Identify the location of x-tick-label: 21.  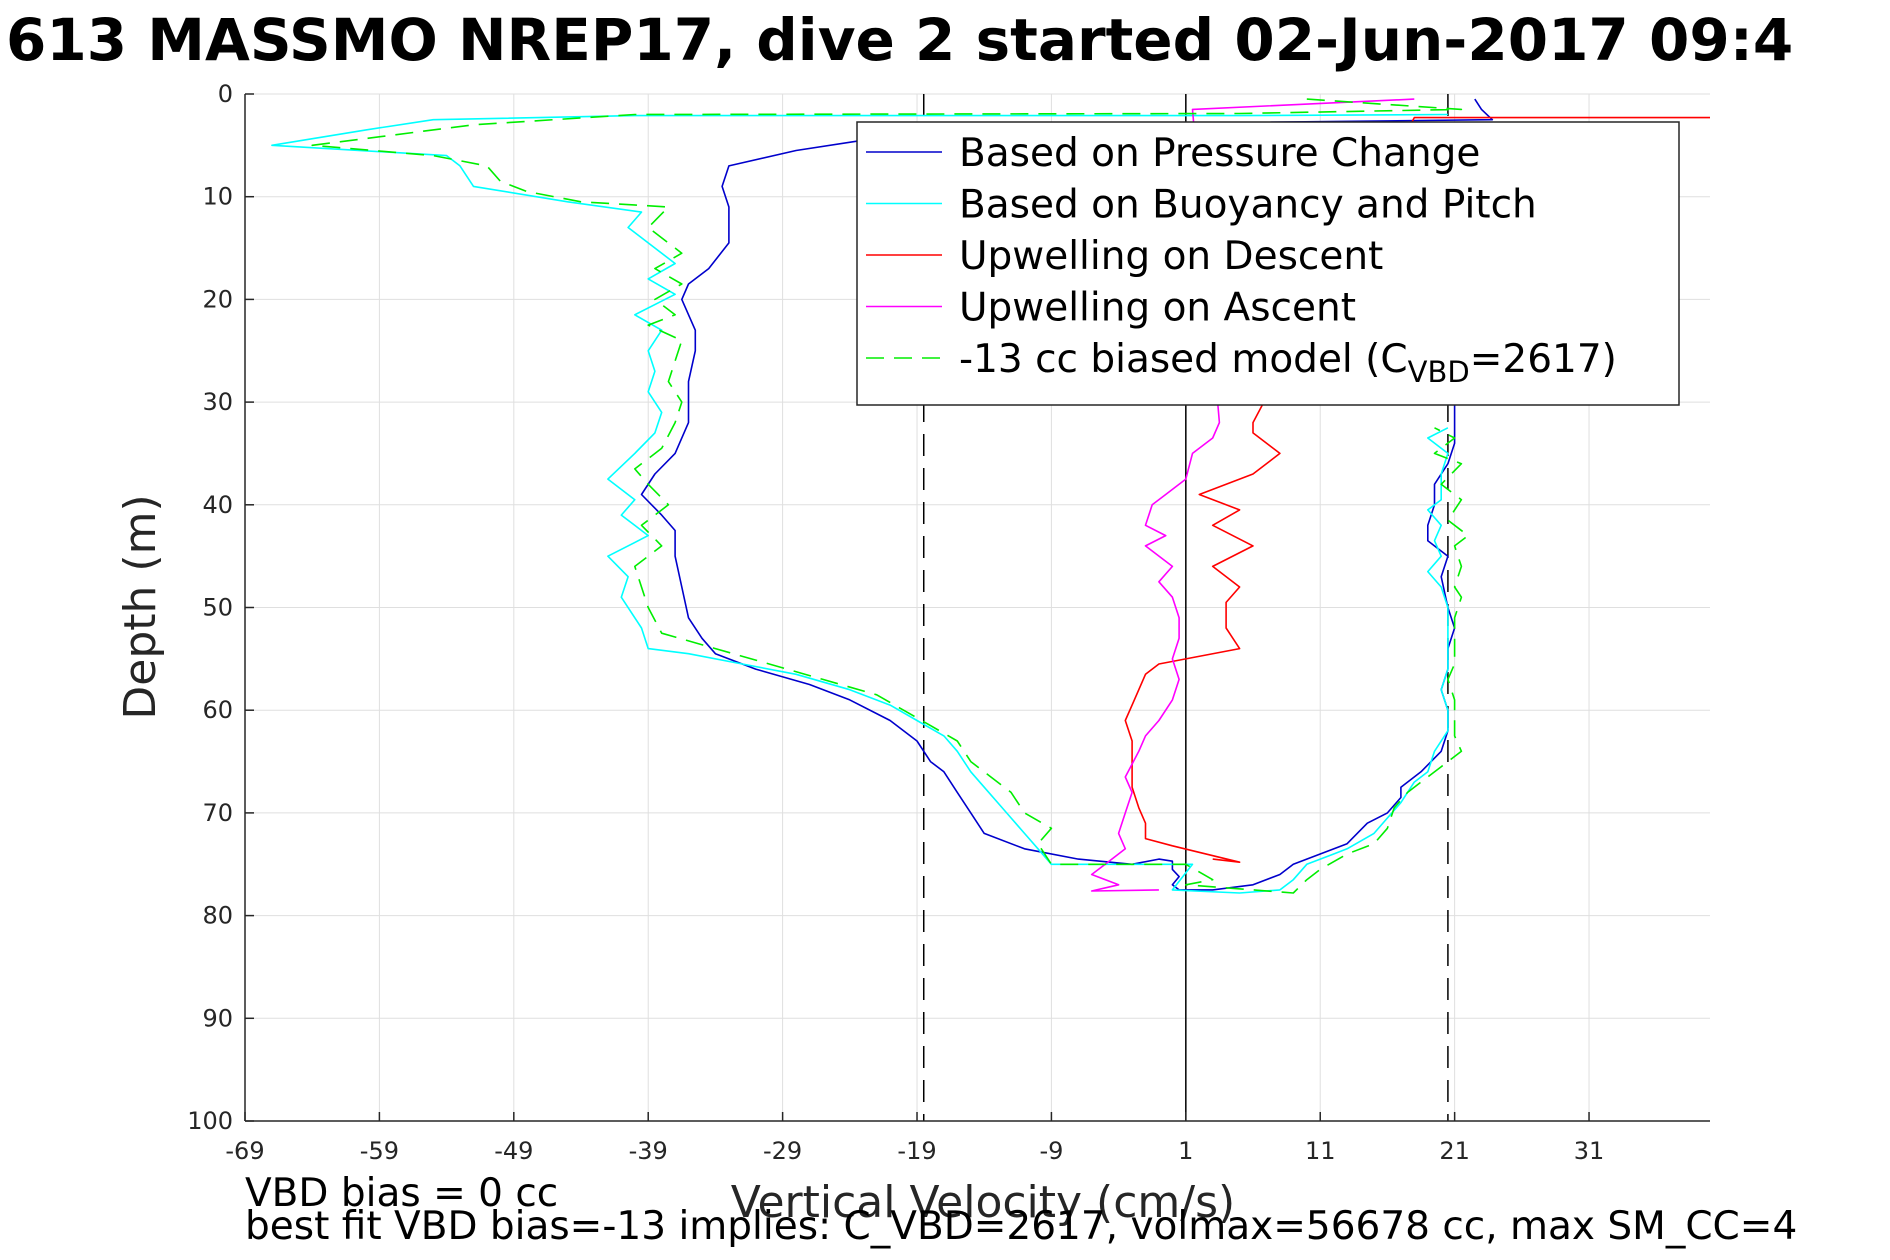
(1454, 1151).